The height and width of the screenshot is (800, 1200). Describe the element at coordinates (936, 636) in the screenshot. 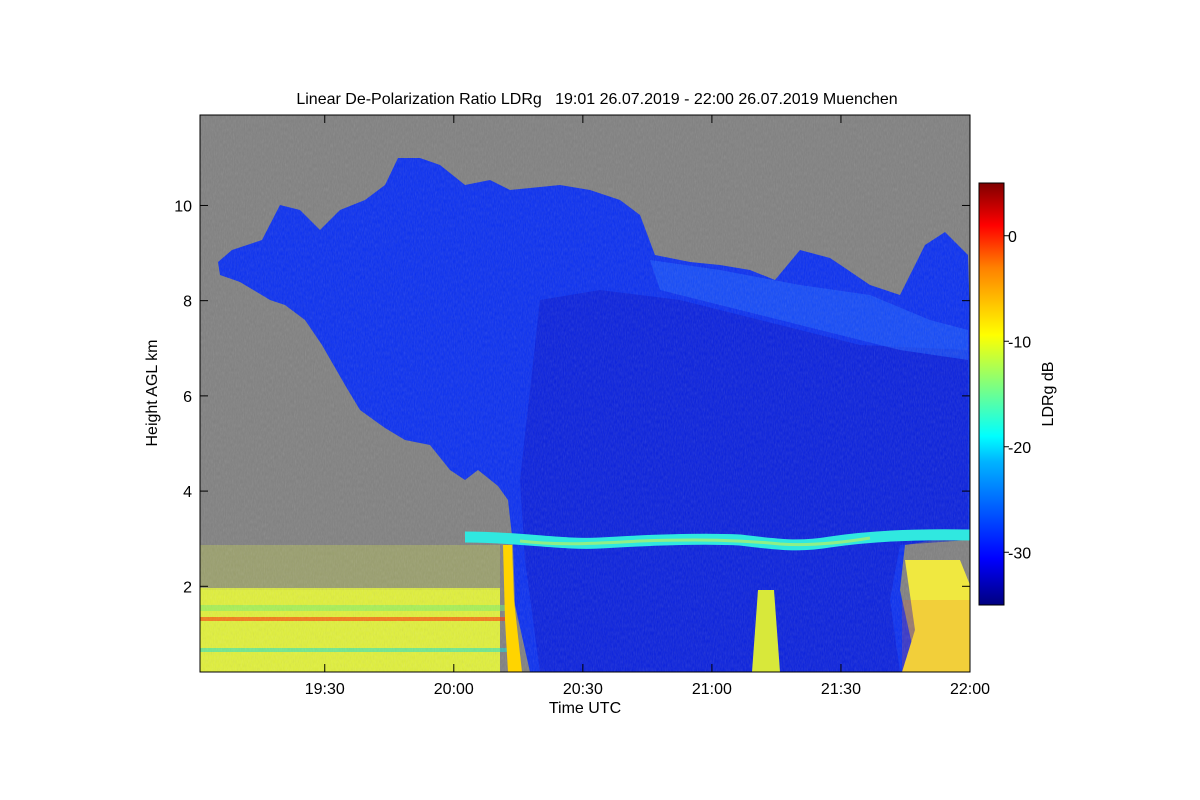

I see `rain-shaft-right-speckle` at that location.